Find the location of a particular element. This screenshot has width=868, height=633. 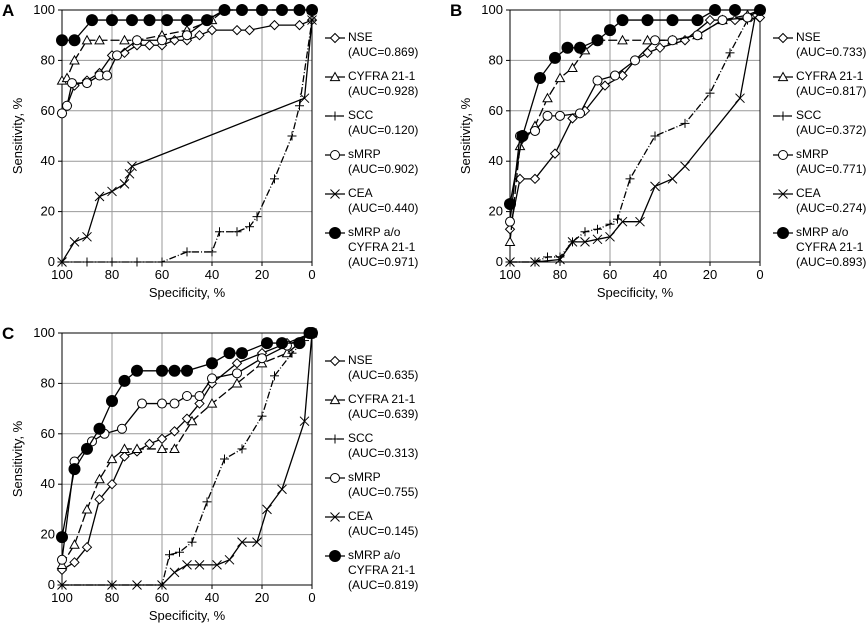

x-tick-label: 60 is located at coordinates (162, 274).